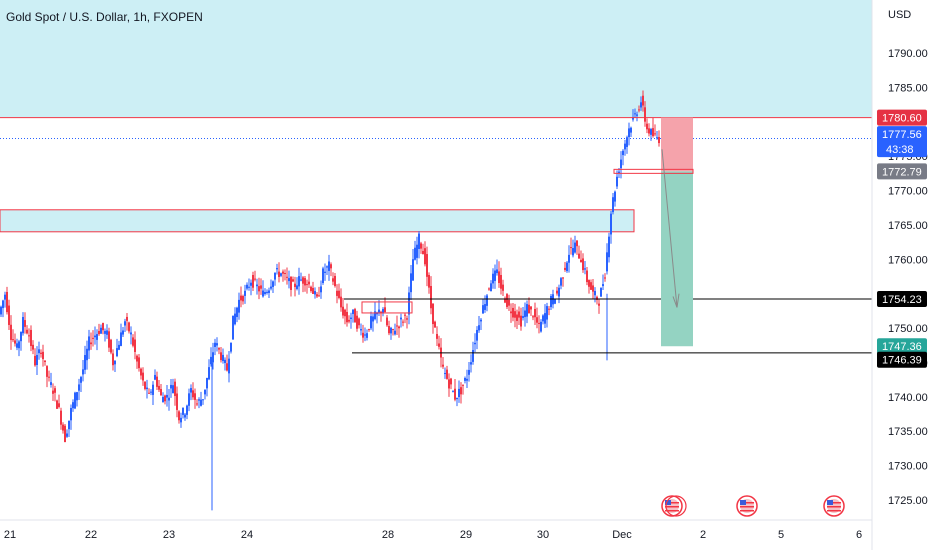  I want to click on target-price-badge-text: 1747.36, so click(902, 347).